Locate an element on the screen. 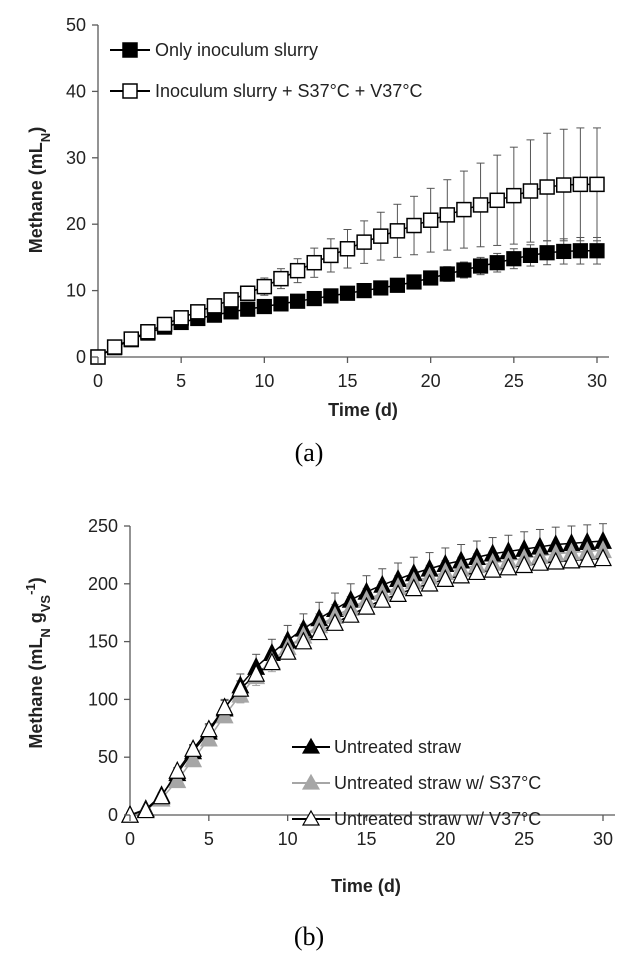 The width and height of the screenshot is (617, 953). y-axis-title-b-mid: g is located at coordinates (36, 620).